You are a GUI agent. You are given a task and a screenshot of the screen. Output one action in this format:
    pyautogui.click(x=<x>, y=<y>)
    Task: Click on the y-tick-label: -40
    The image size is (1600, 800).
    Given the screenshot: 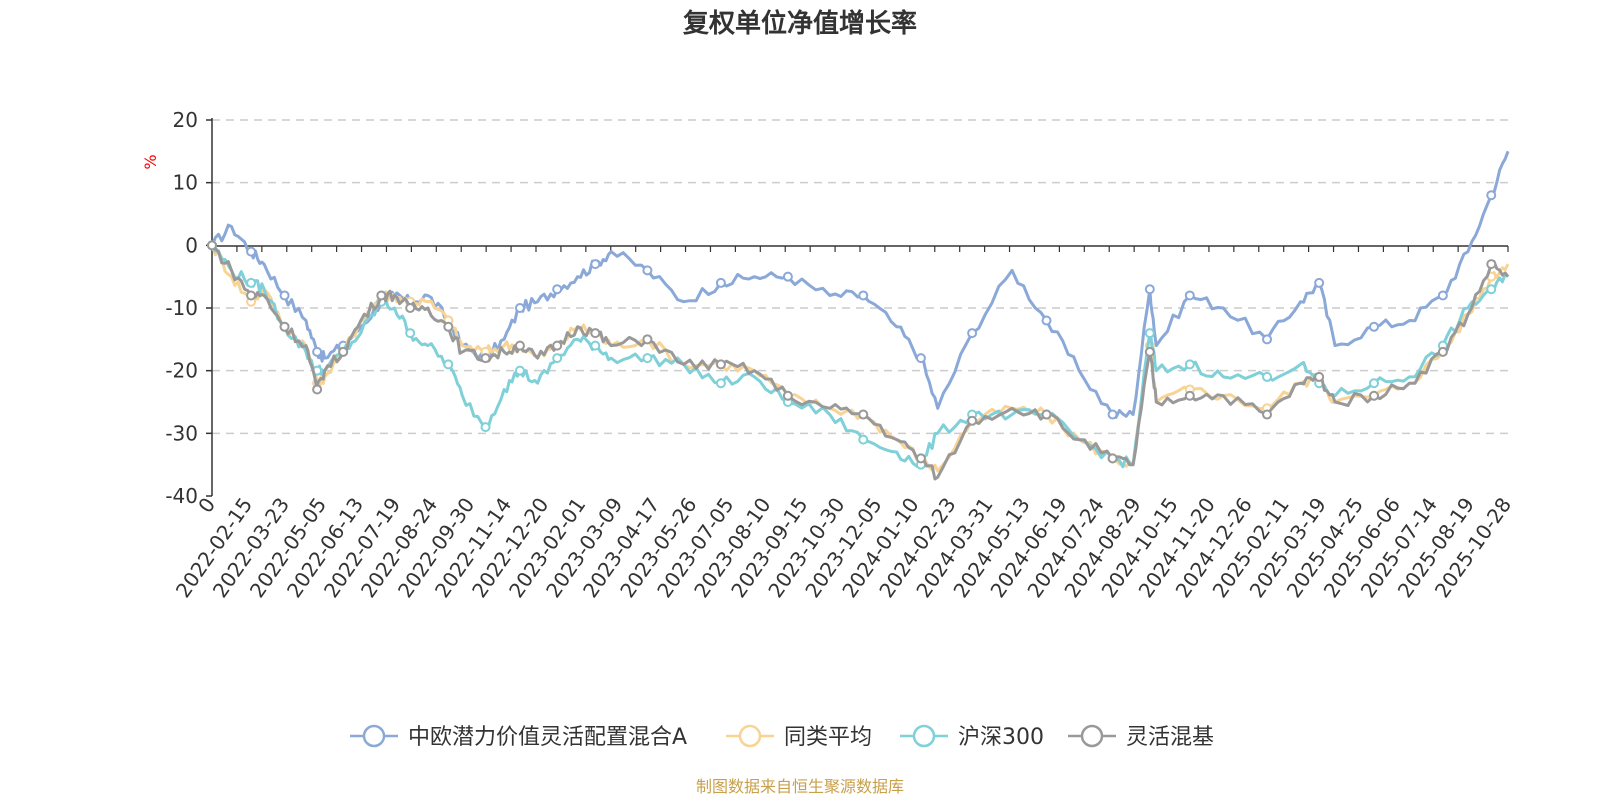 What is the action you would take?
    pyautogui.click(x=181, y=496)
    